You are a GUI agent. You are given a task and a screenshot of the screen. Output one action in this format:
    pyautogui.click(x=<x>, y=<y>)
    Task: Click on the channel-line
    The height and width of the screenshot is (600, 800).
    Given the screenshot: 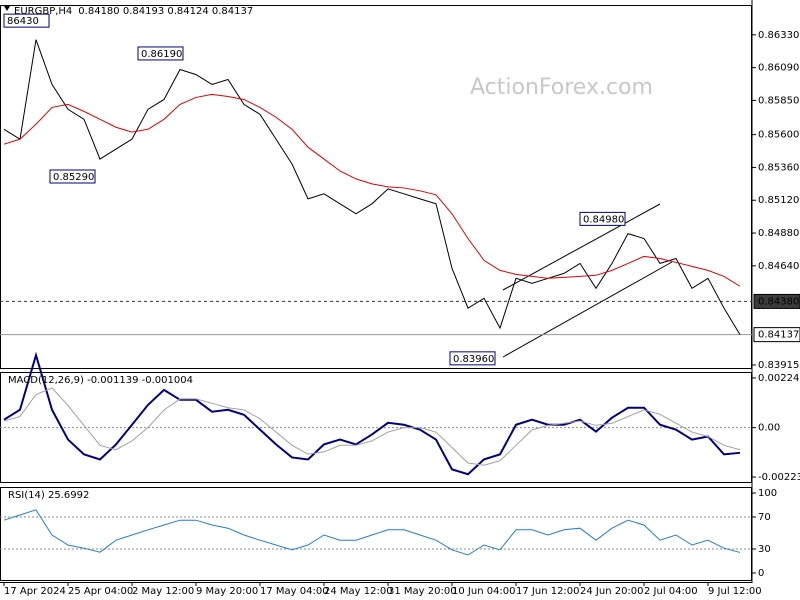 What is the action you would take?
    pyautogui.click(x=587, y=309)
    